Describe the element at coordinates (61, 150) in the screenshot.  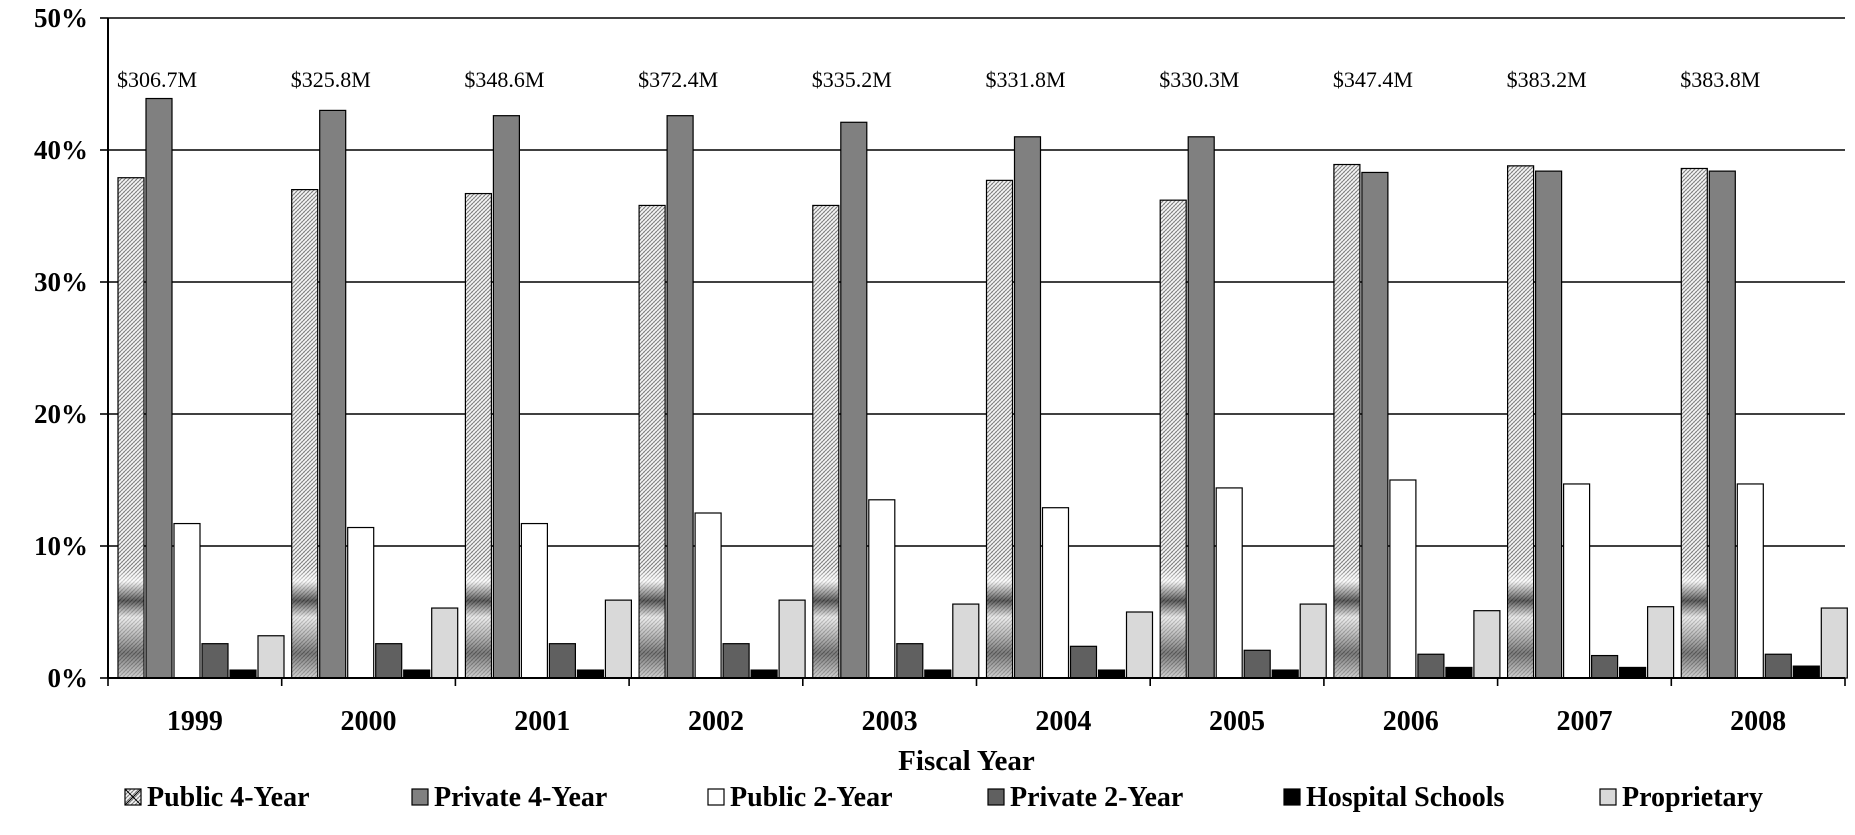
I see `y-tick-label: 40%` at that location.